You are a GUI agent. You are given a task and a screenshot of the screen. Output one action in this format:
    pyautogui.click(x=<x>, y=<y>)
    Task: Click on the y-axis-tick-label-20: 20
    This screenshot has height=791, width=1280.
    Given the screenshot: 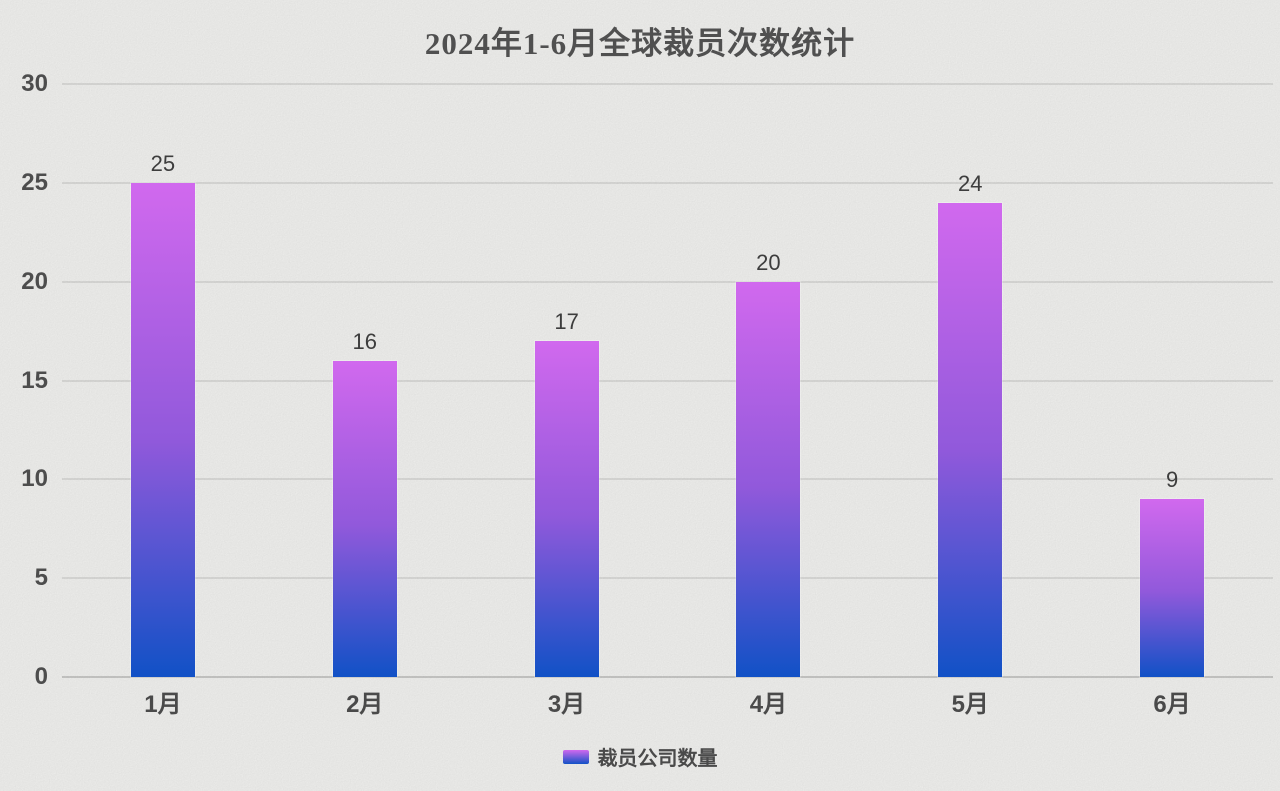 What is the action you would take?
    pyautogui.click(x=34, y=281)
    